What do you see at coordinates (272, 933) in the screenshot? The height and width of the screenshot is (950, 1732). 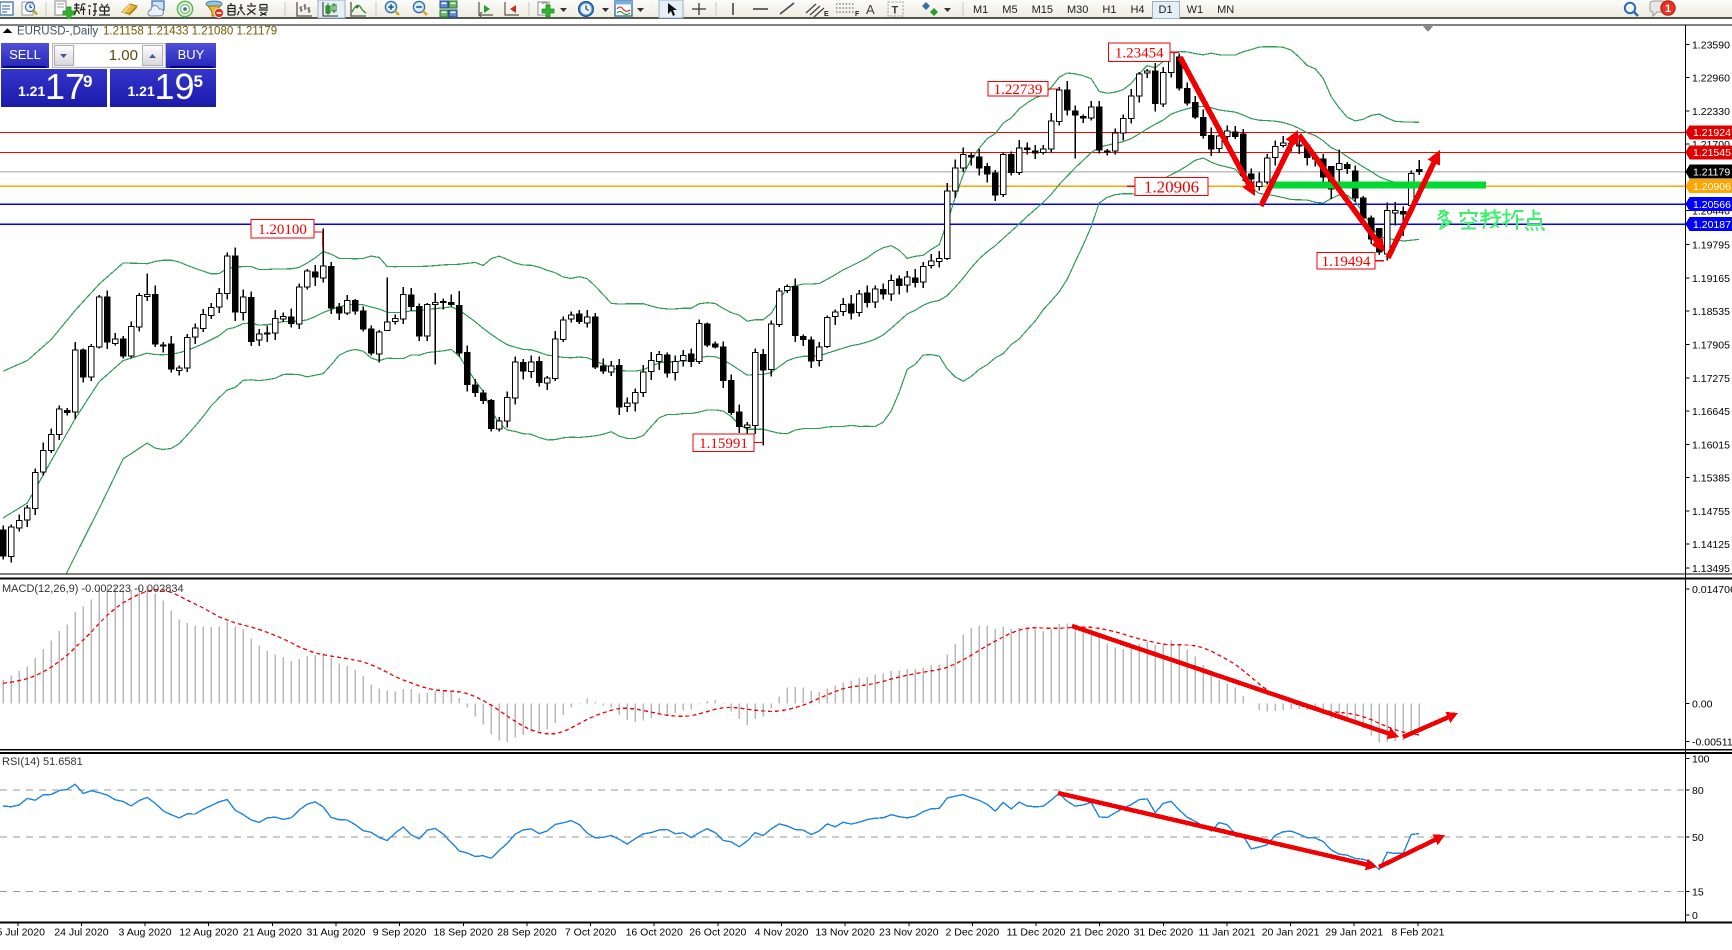 I see `svg-text: 21 Aug 2020` at bounding box center [272, 933].